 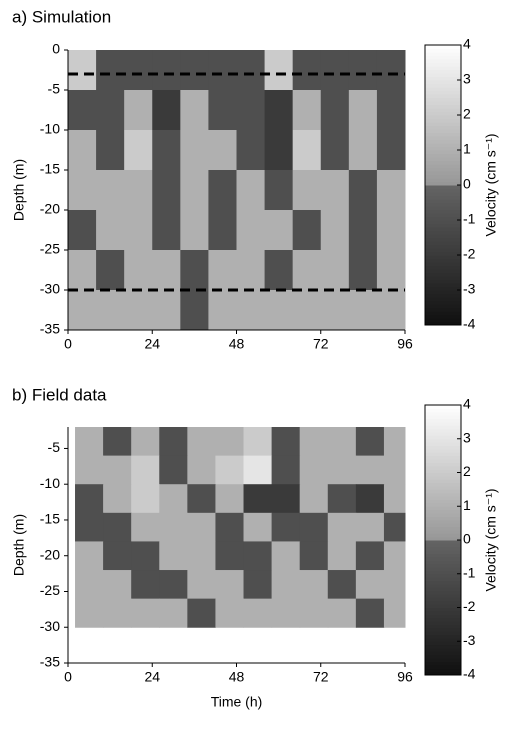 What do you see at coordinates (50, 662) in the screenshot?
I see `y-tick-label: -35` at bounding box center [50, 662].